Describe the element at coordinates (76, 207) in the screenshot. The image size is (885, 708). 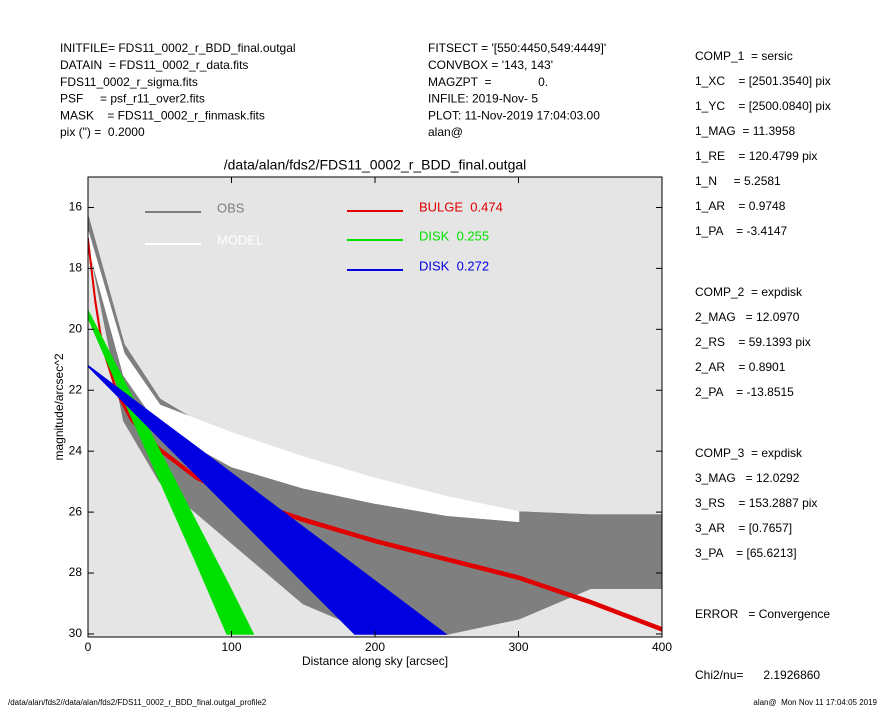
I see `y-tick-label: 16` at that location.